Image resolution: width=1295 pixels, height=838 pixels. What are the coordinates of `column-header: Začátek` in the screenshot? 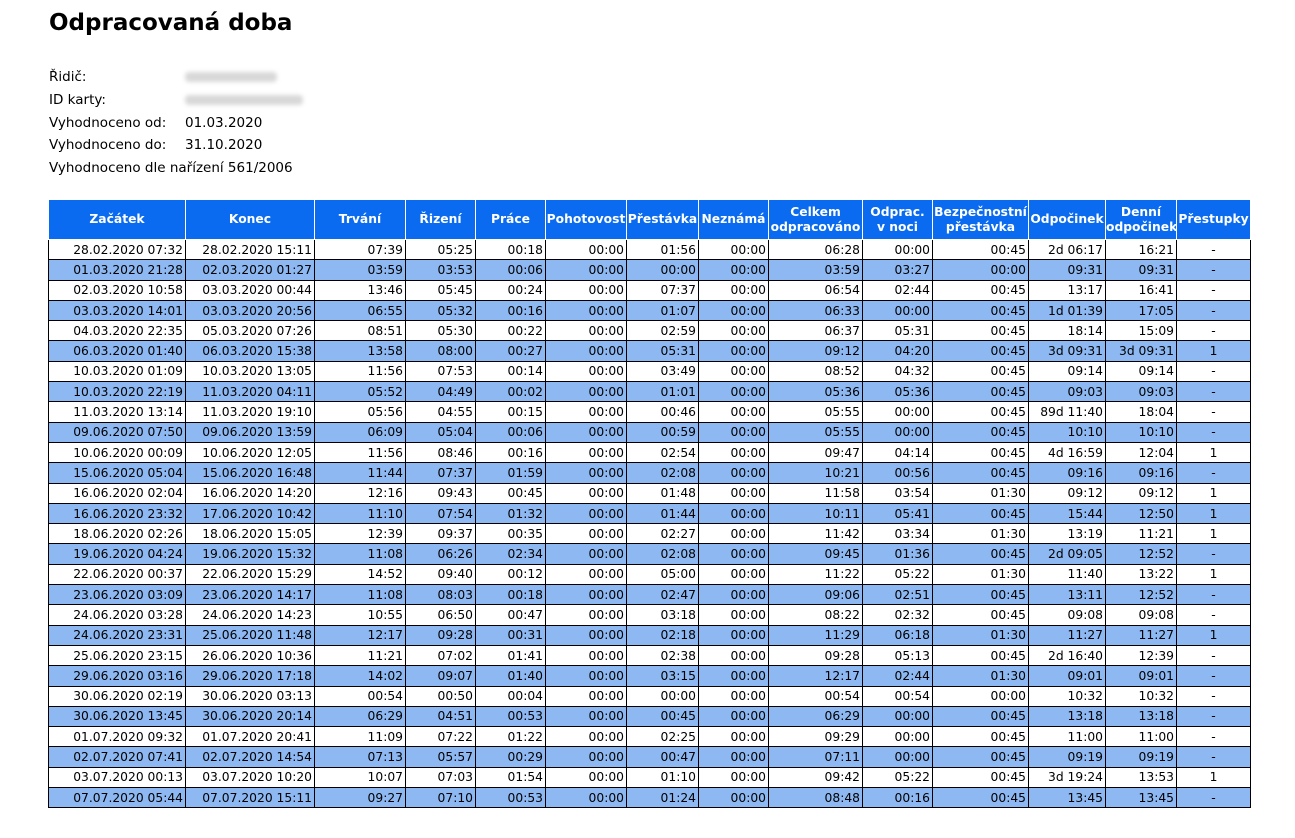 It's located at (117, 219).